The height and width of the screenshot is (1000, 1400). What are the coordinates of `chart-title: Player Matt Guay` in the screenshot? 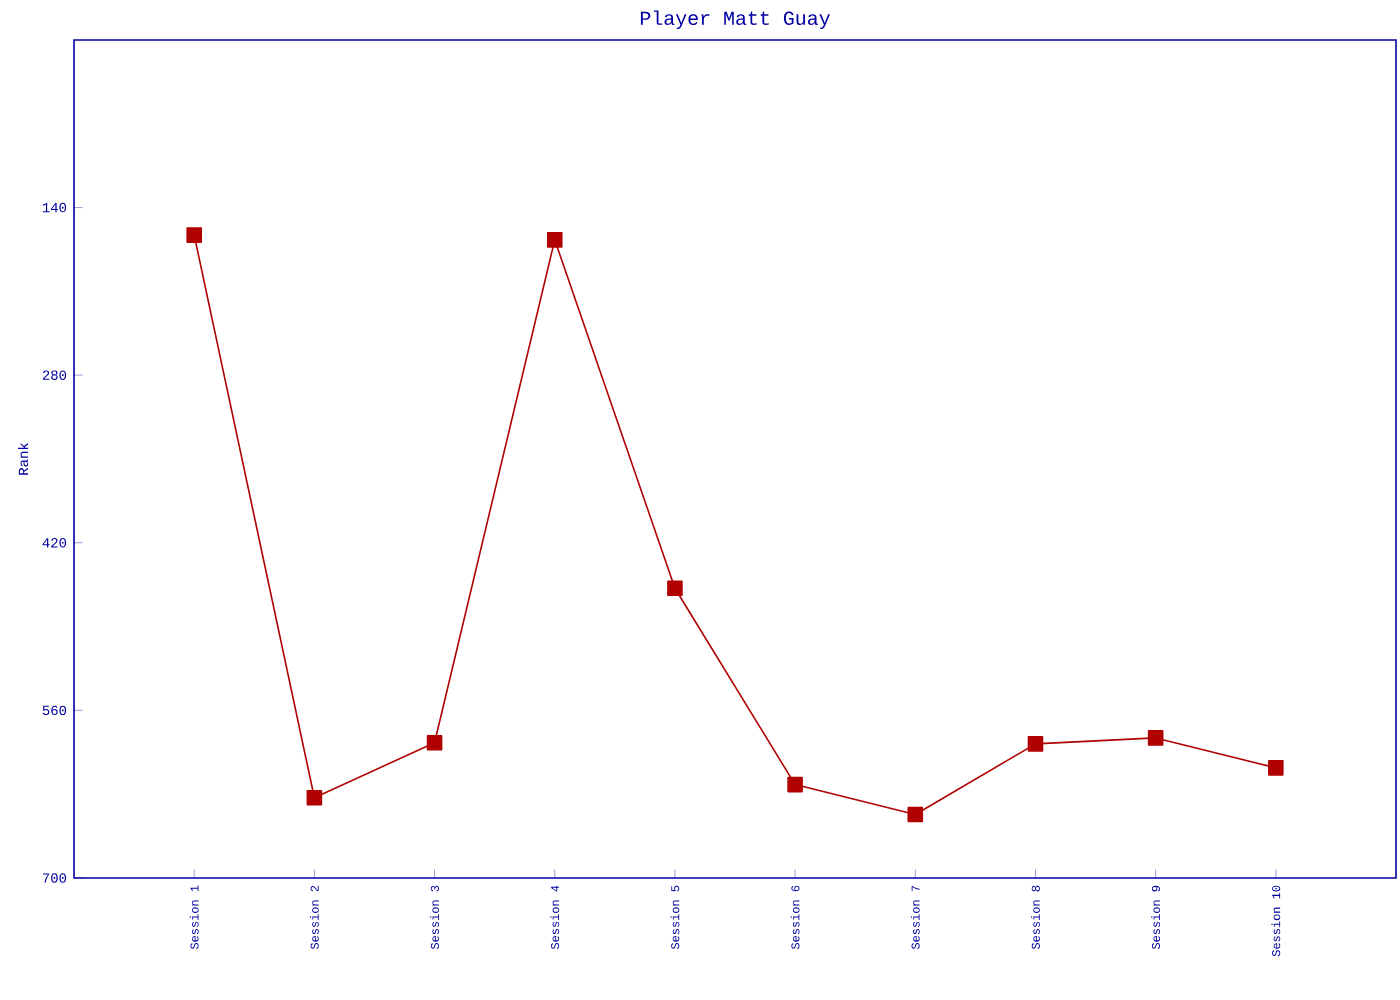 It's located at (735, 19).